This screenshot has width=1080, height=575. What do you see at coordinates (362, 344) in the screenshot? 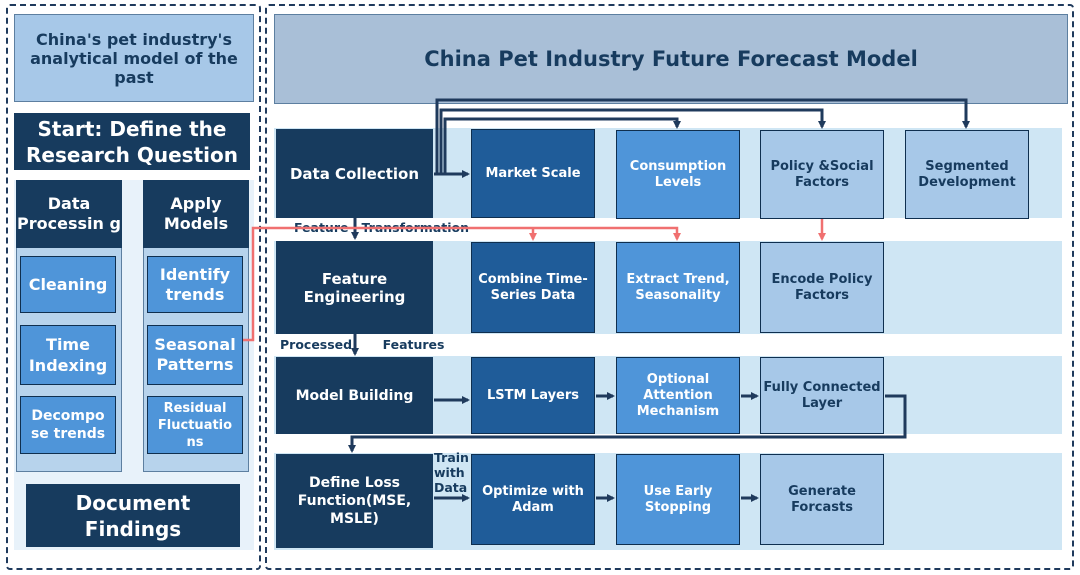
I see `processed-features-label: Processed Features` at bounding box center [362, 344].